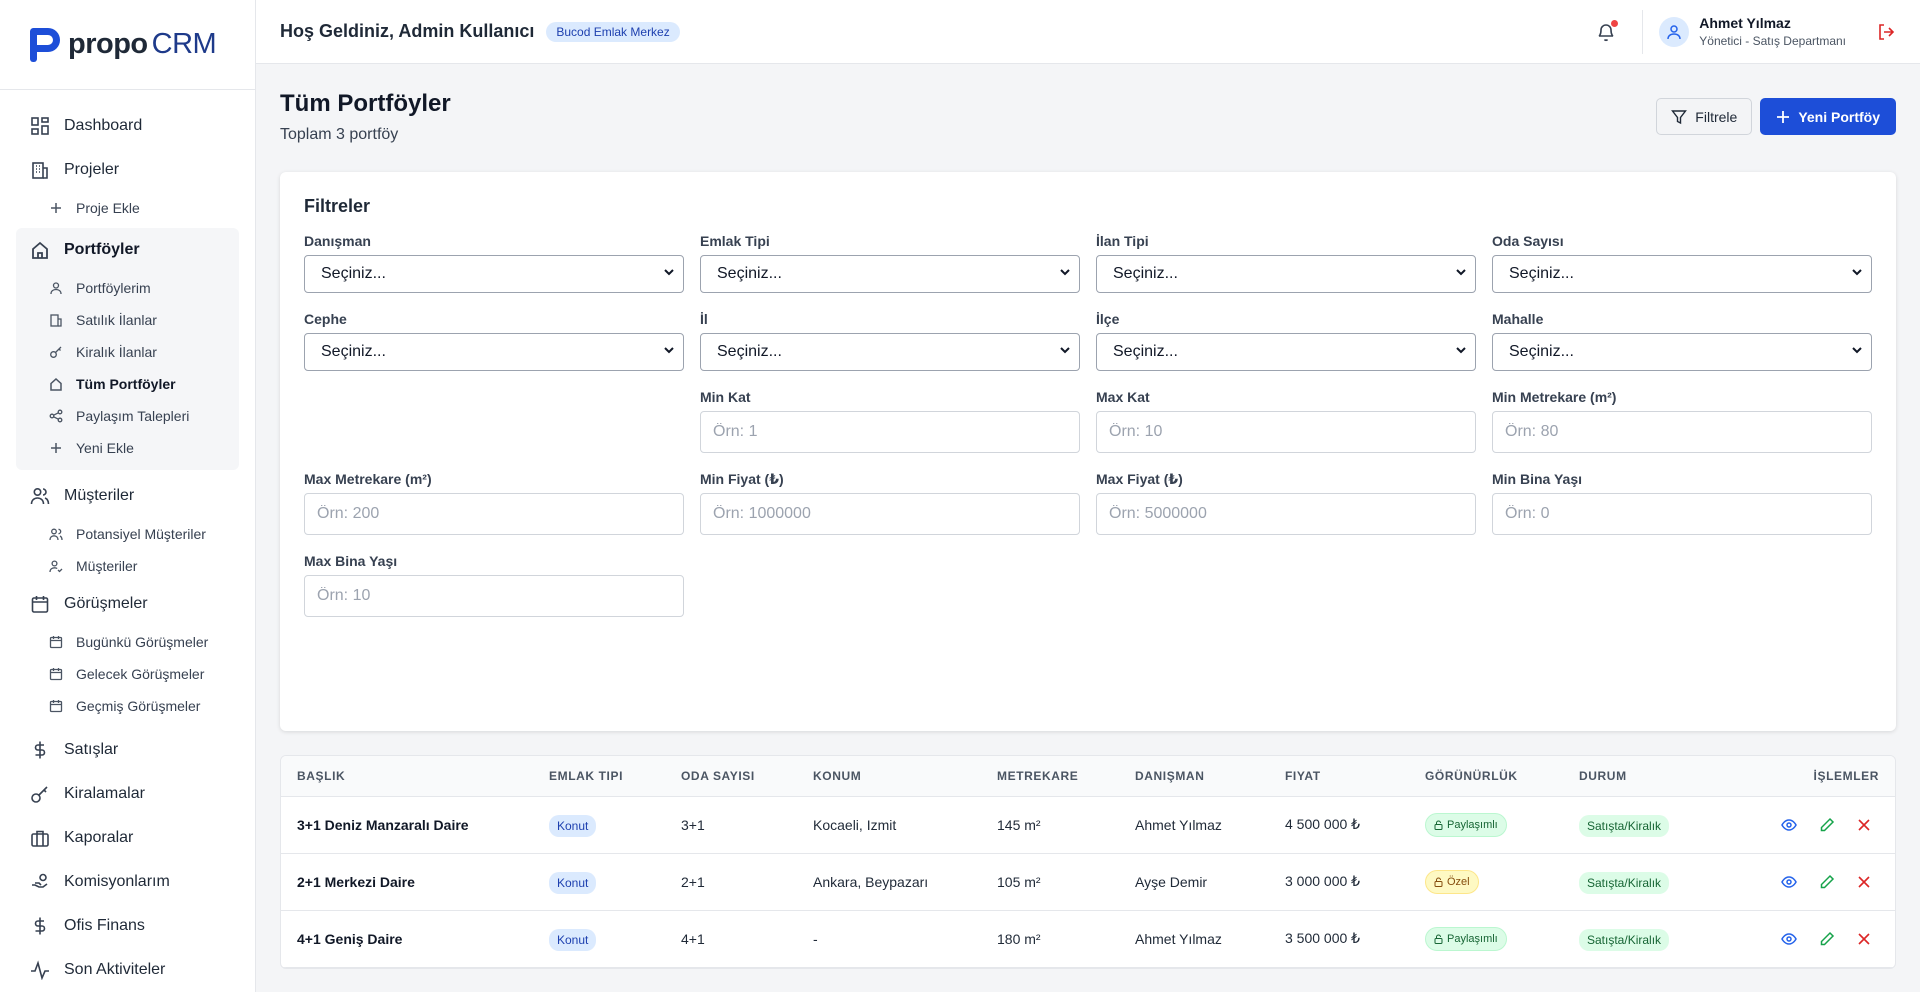  I want to click on column-header: FIYAT, so click(1339, 776).